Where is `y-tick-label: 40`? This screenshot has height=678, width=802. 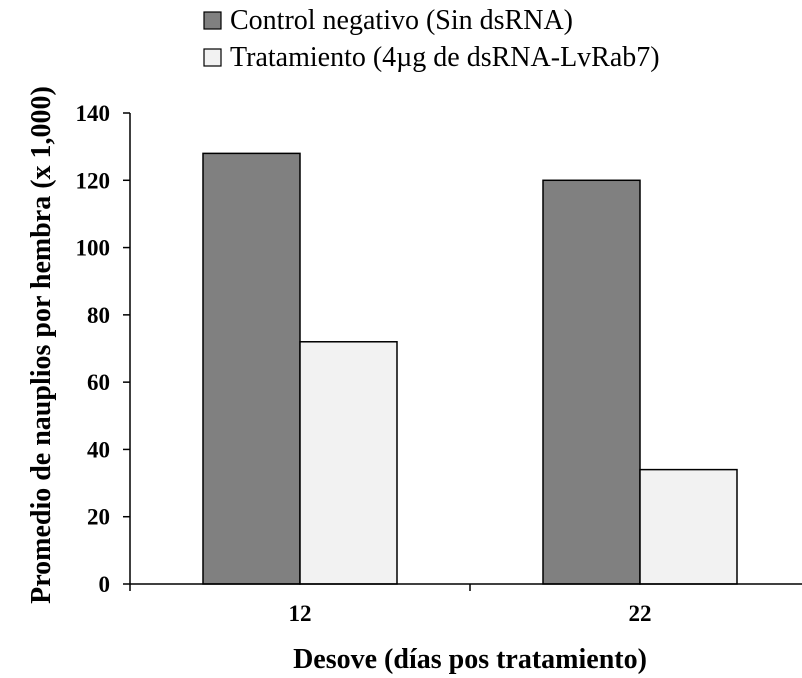
y-tick-label: 40 is located at coordinates (98, 449).